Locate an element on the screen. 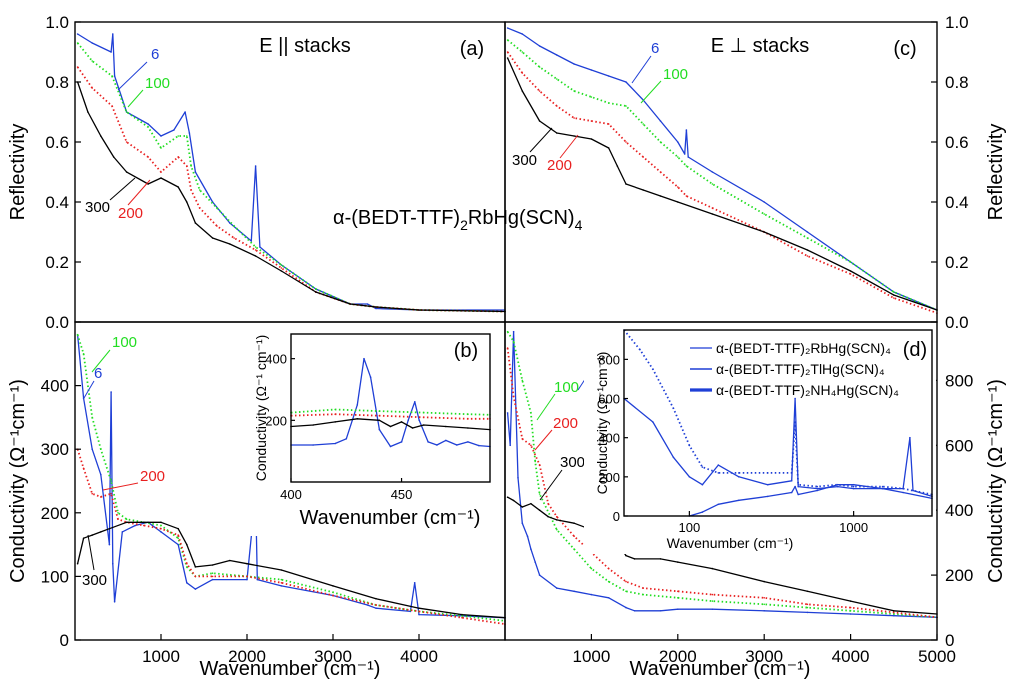  y-tick-label-a: 0.6 is located at coordinates (57, 142).